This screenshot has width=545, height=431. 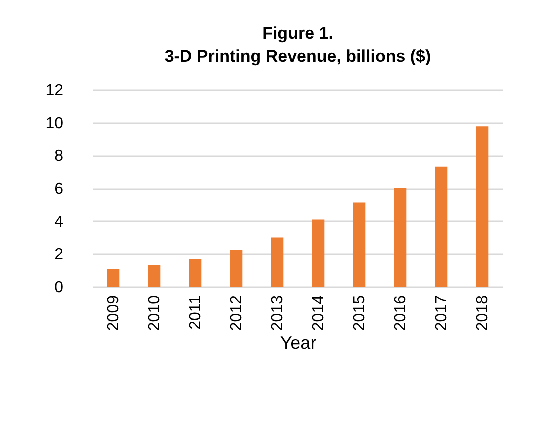 I want to click on x-tick-label: 2015, so click(x=360, y=313).